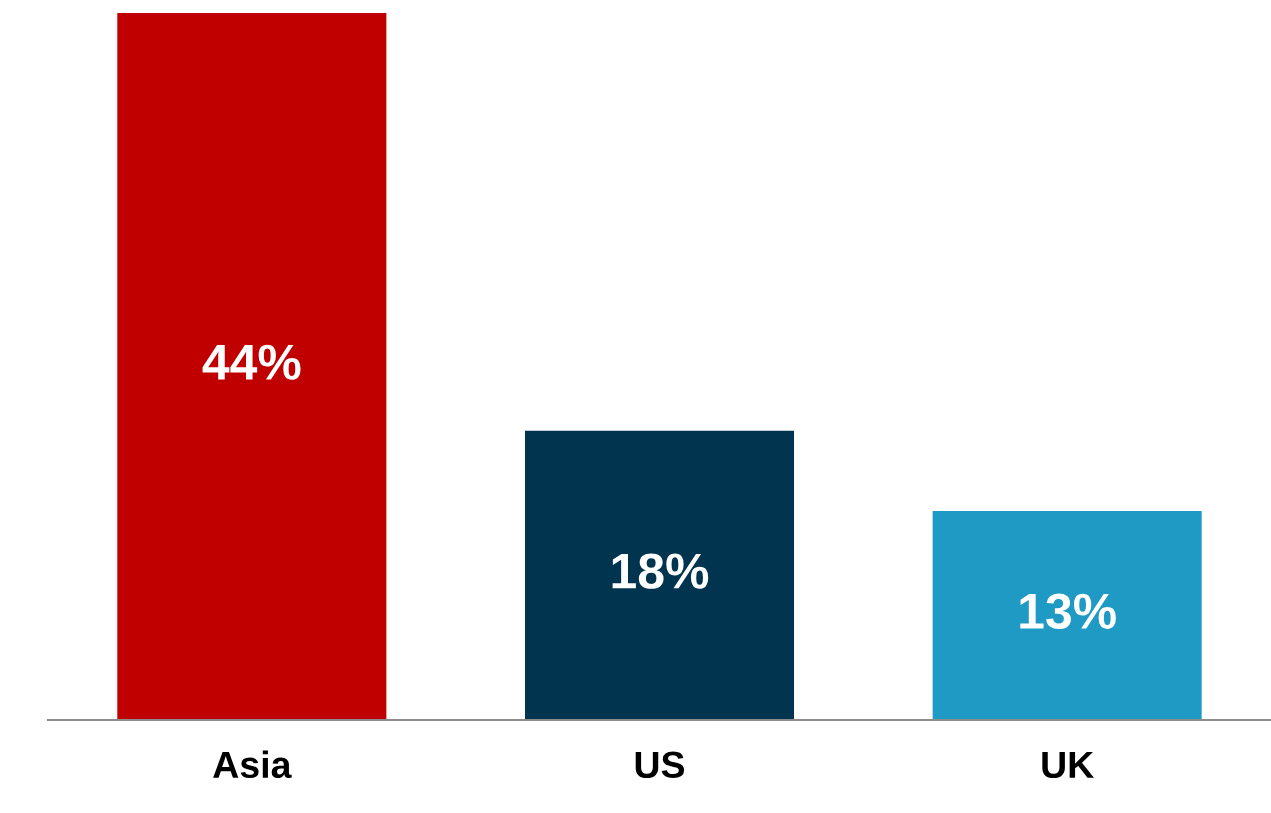  Describe the element at coordinates (252, 764) in the screenshot. I see `x-tick-label: Asia` at that location.